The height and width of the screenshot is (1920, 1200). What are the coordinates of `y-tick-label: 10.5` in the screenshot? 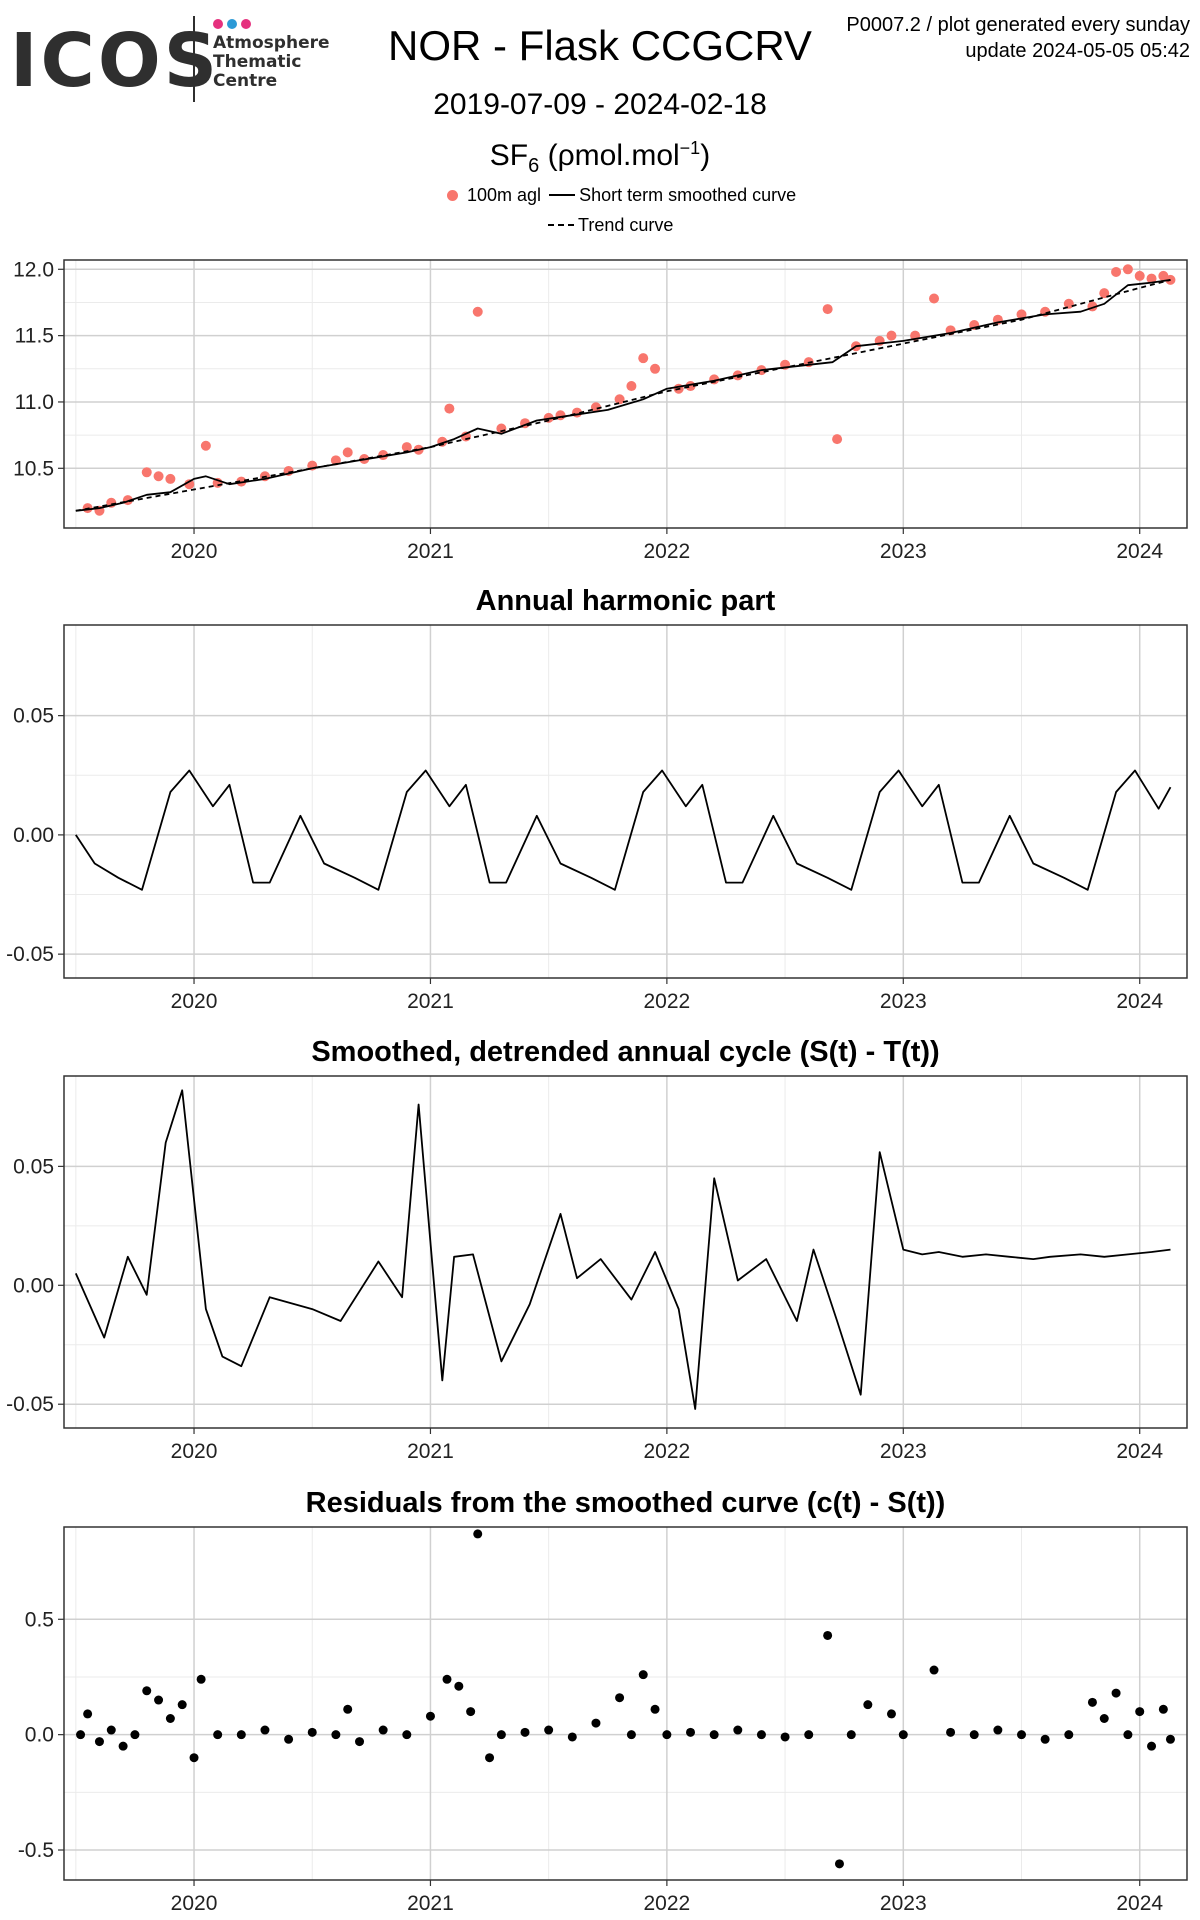 It's located at (33, 468).